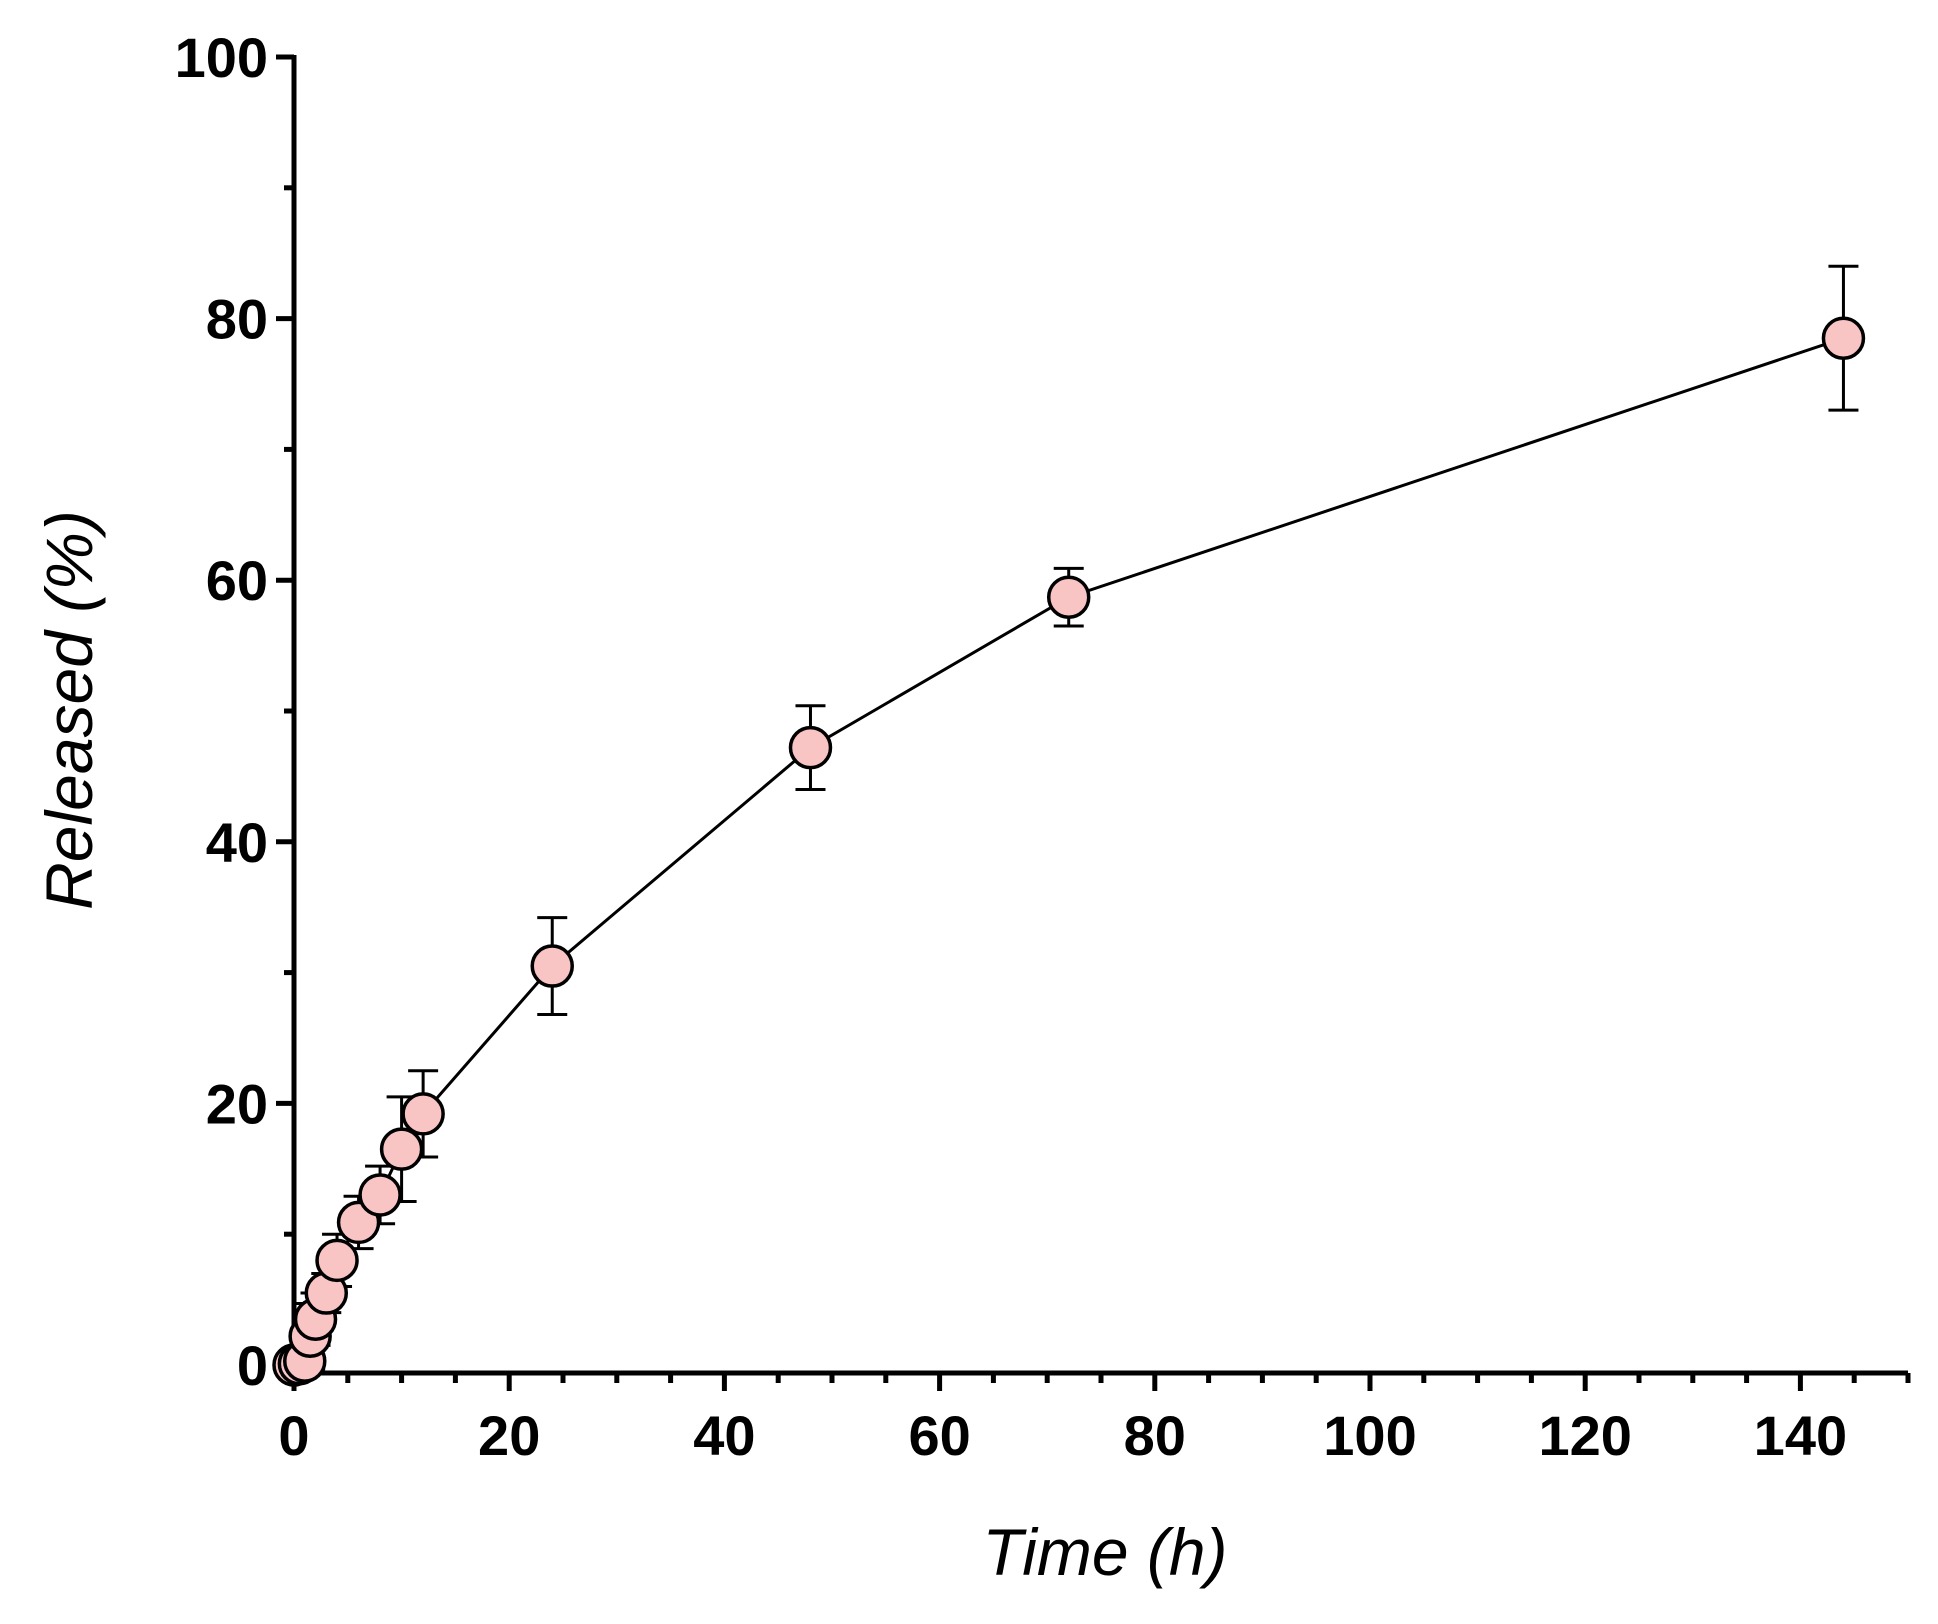  I want to click on x-tick-label: 120, so click(1584, 1435).